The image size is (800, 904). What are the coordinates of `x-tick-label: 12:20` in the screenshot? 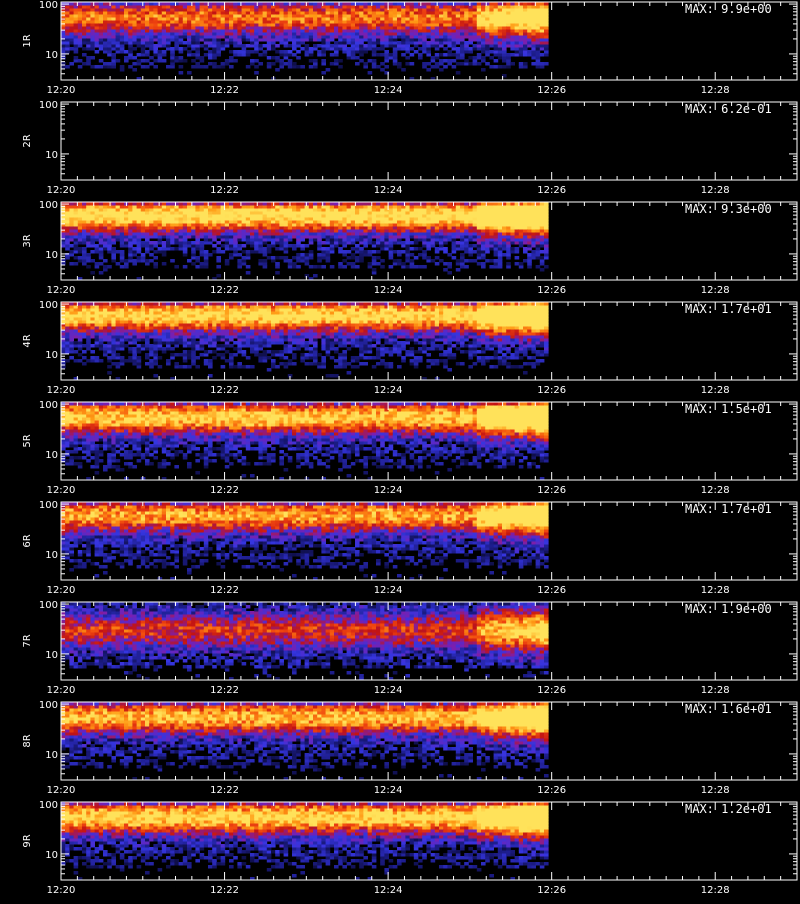 It's located at (61, 290).